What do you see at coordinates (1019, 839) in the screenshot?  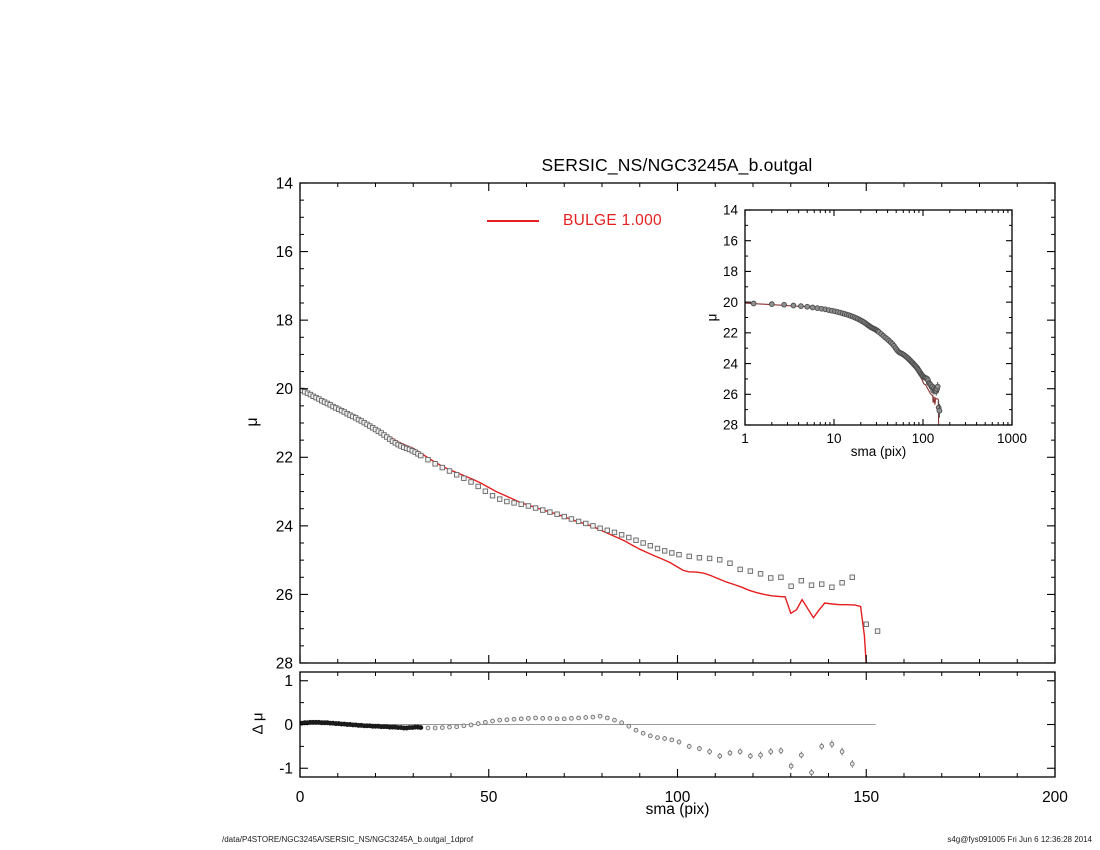 I see `footer-user-timestamp: s4g@fys091005 Fri Jun 6 12:36:28 2014` at bounding box center [1019, 839].